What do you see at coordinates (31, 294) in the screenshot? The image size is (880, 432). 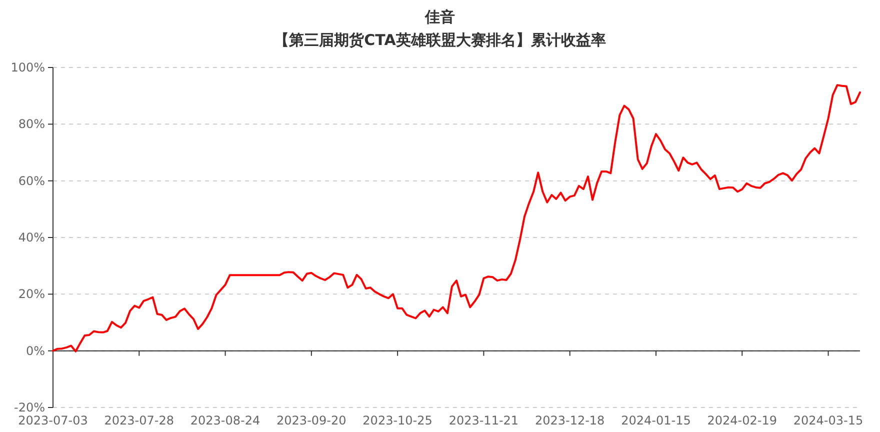 I see `y-tick-label: 20%` at bounding box center [31, 294].